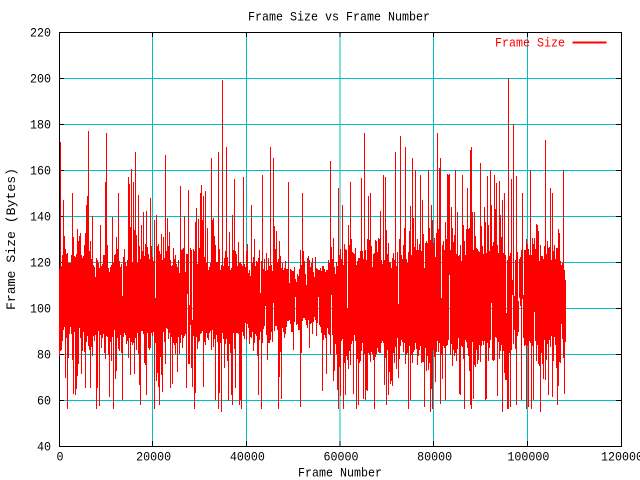  I want to click on svg-text: 40, so click(44, 447).